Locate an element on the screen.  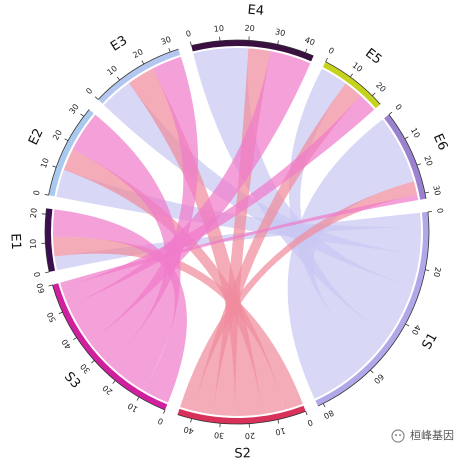
sector-name: S1 is located at coordinates (430, 341).